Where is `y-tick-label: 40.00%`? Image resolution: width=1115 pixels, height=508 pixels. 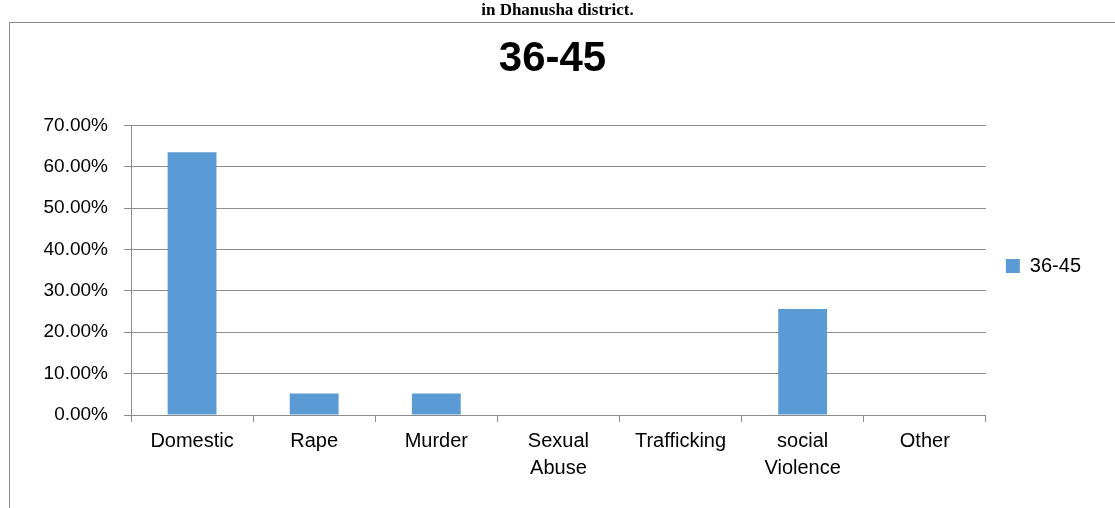
y-tick-label: 40.00% is located at coordinates (76, 248).